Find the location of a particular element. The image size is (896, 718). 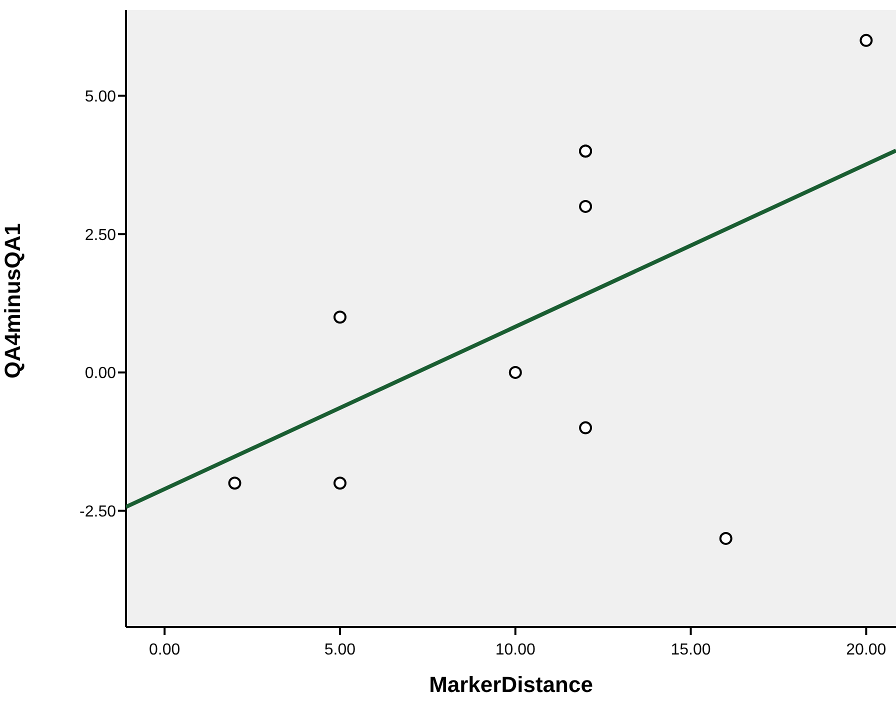

y-tick-label: 5.00 is located at coordinates (100, 97).